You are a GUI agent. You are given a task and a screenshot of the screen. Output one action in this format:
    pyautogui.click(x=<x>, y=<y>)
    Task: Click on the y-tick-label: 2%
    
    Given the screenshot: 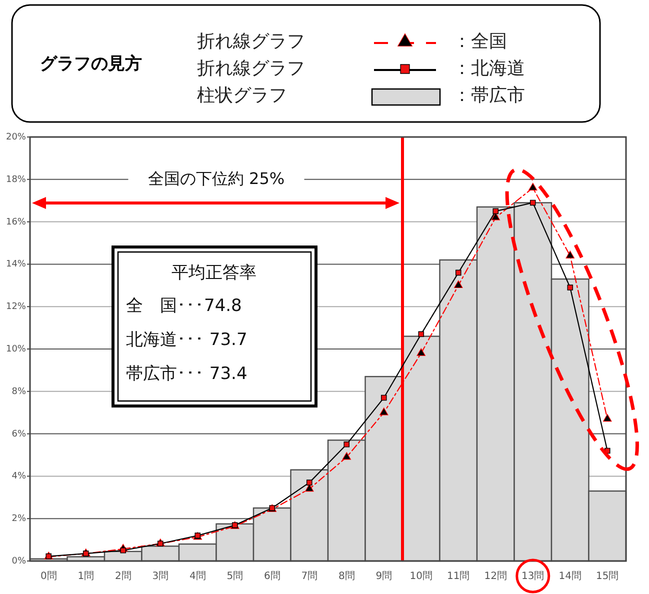 What is the action you would take?
    pyautogui.click(x=19, y=519)
    